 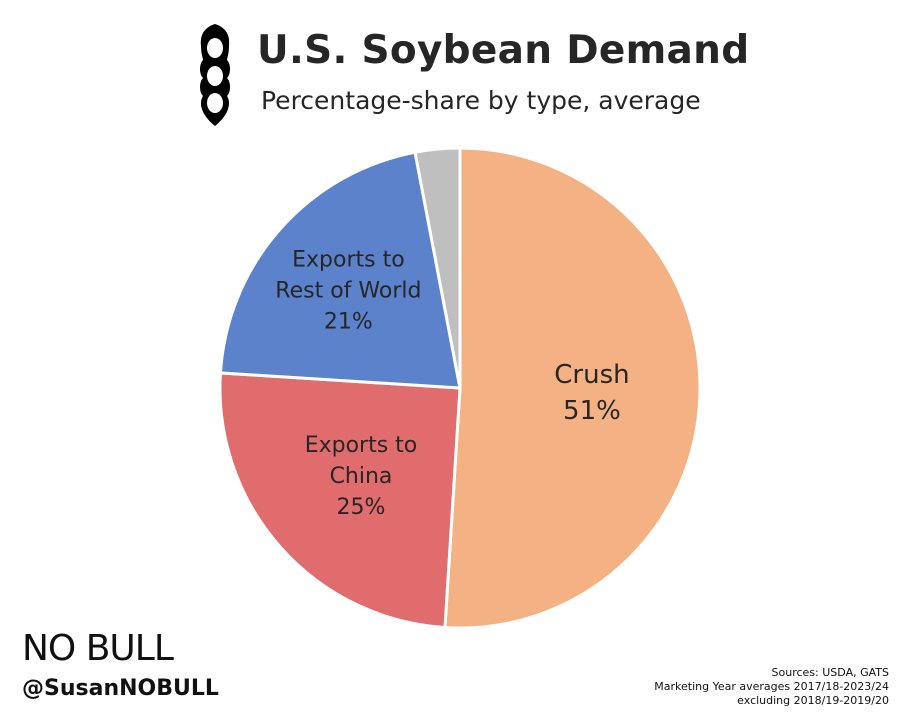 I want to click on chart-title: U.S. Soybean Demand, so click(x=503, y=50).